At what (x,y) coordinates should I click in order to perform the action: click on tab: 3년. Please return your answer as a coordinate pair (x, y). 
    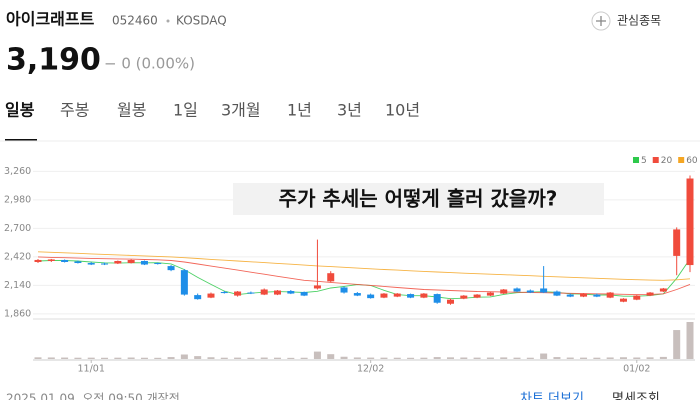
    Looking at the image, I should click on (349, 110).